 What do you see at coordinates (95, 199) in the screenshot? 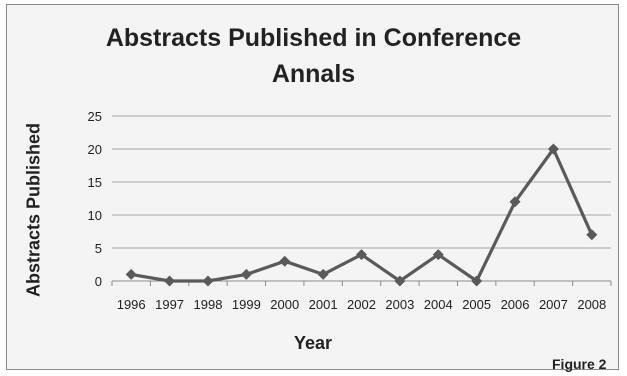
I see `y-axis-ticks: 0 5 10 15 20 25` at bounding box center [95, 199].